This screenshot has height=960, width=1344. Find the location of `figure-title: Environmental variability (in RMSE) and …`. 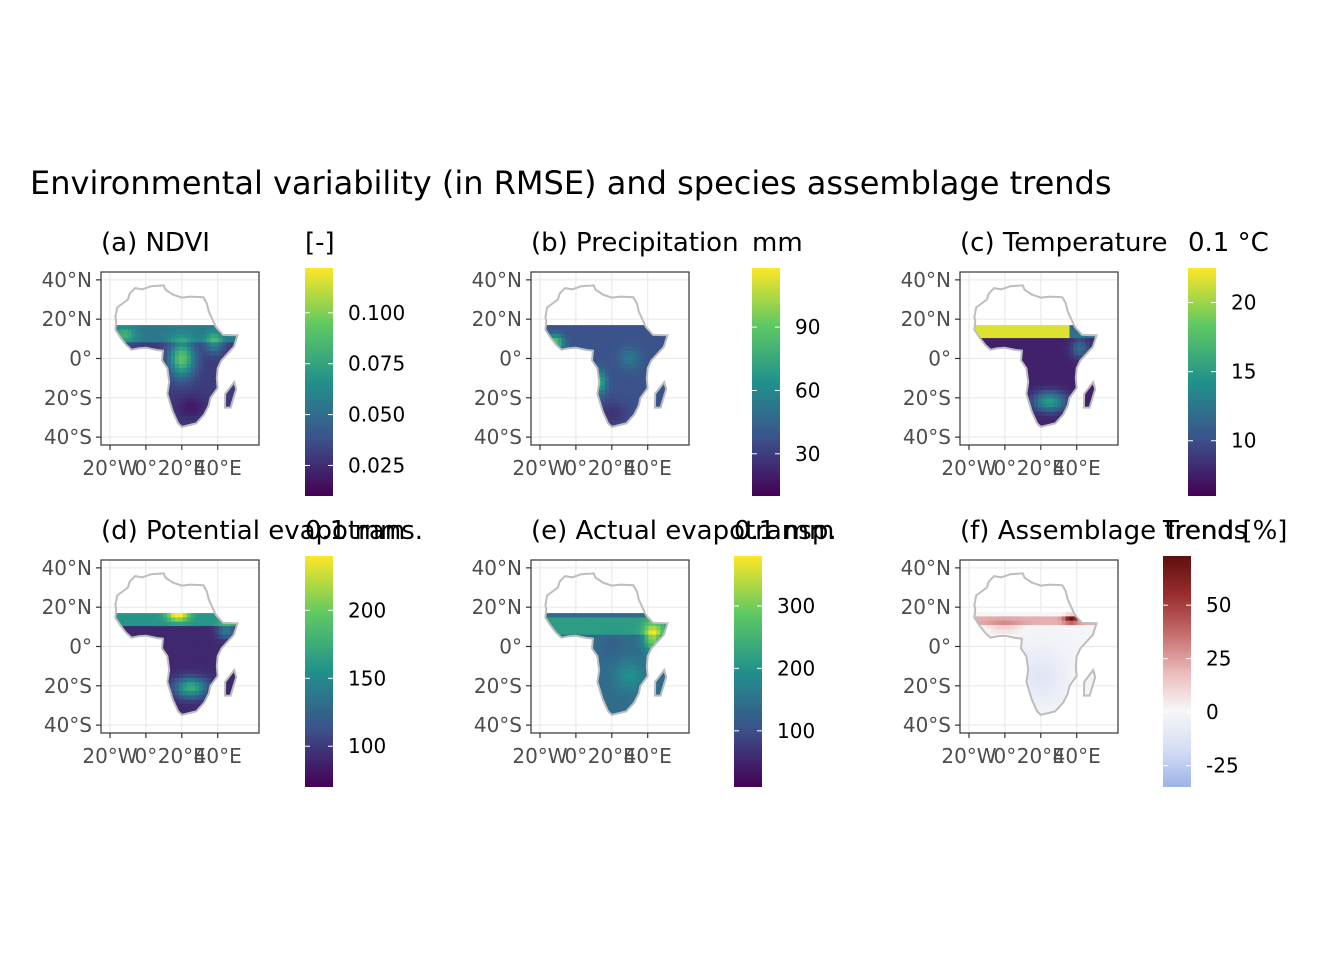

figure-title: Environmental variability (in RMSE) and … is located at coordinates (571, 183).